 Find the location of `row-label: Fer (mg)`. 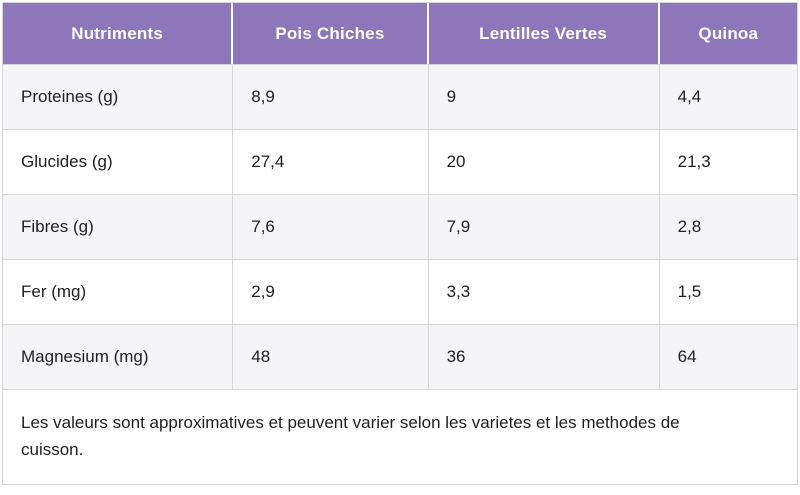

row-label: Fer (mg) is located at coordinates (118, 291).